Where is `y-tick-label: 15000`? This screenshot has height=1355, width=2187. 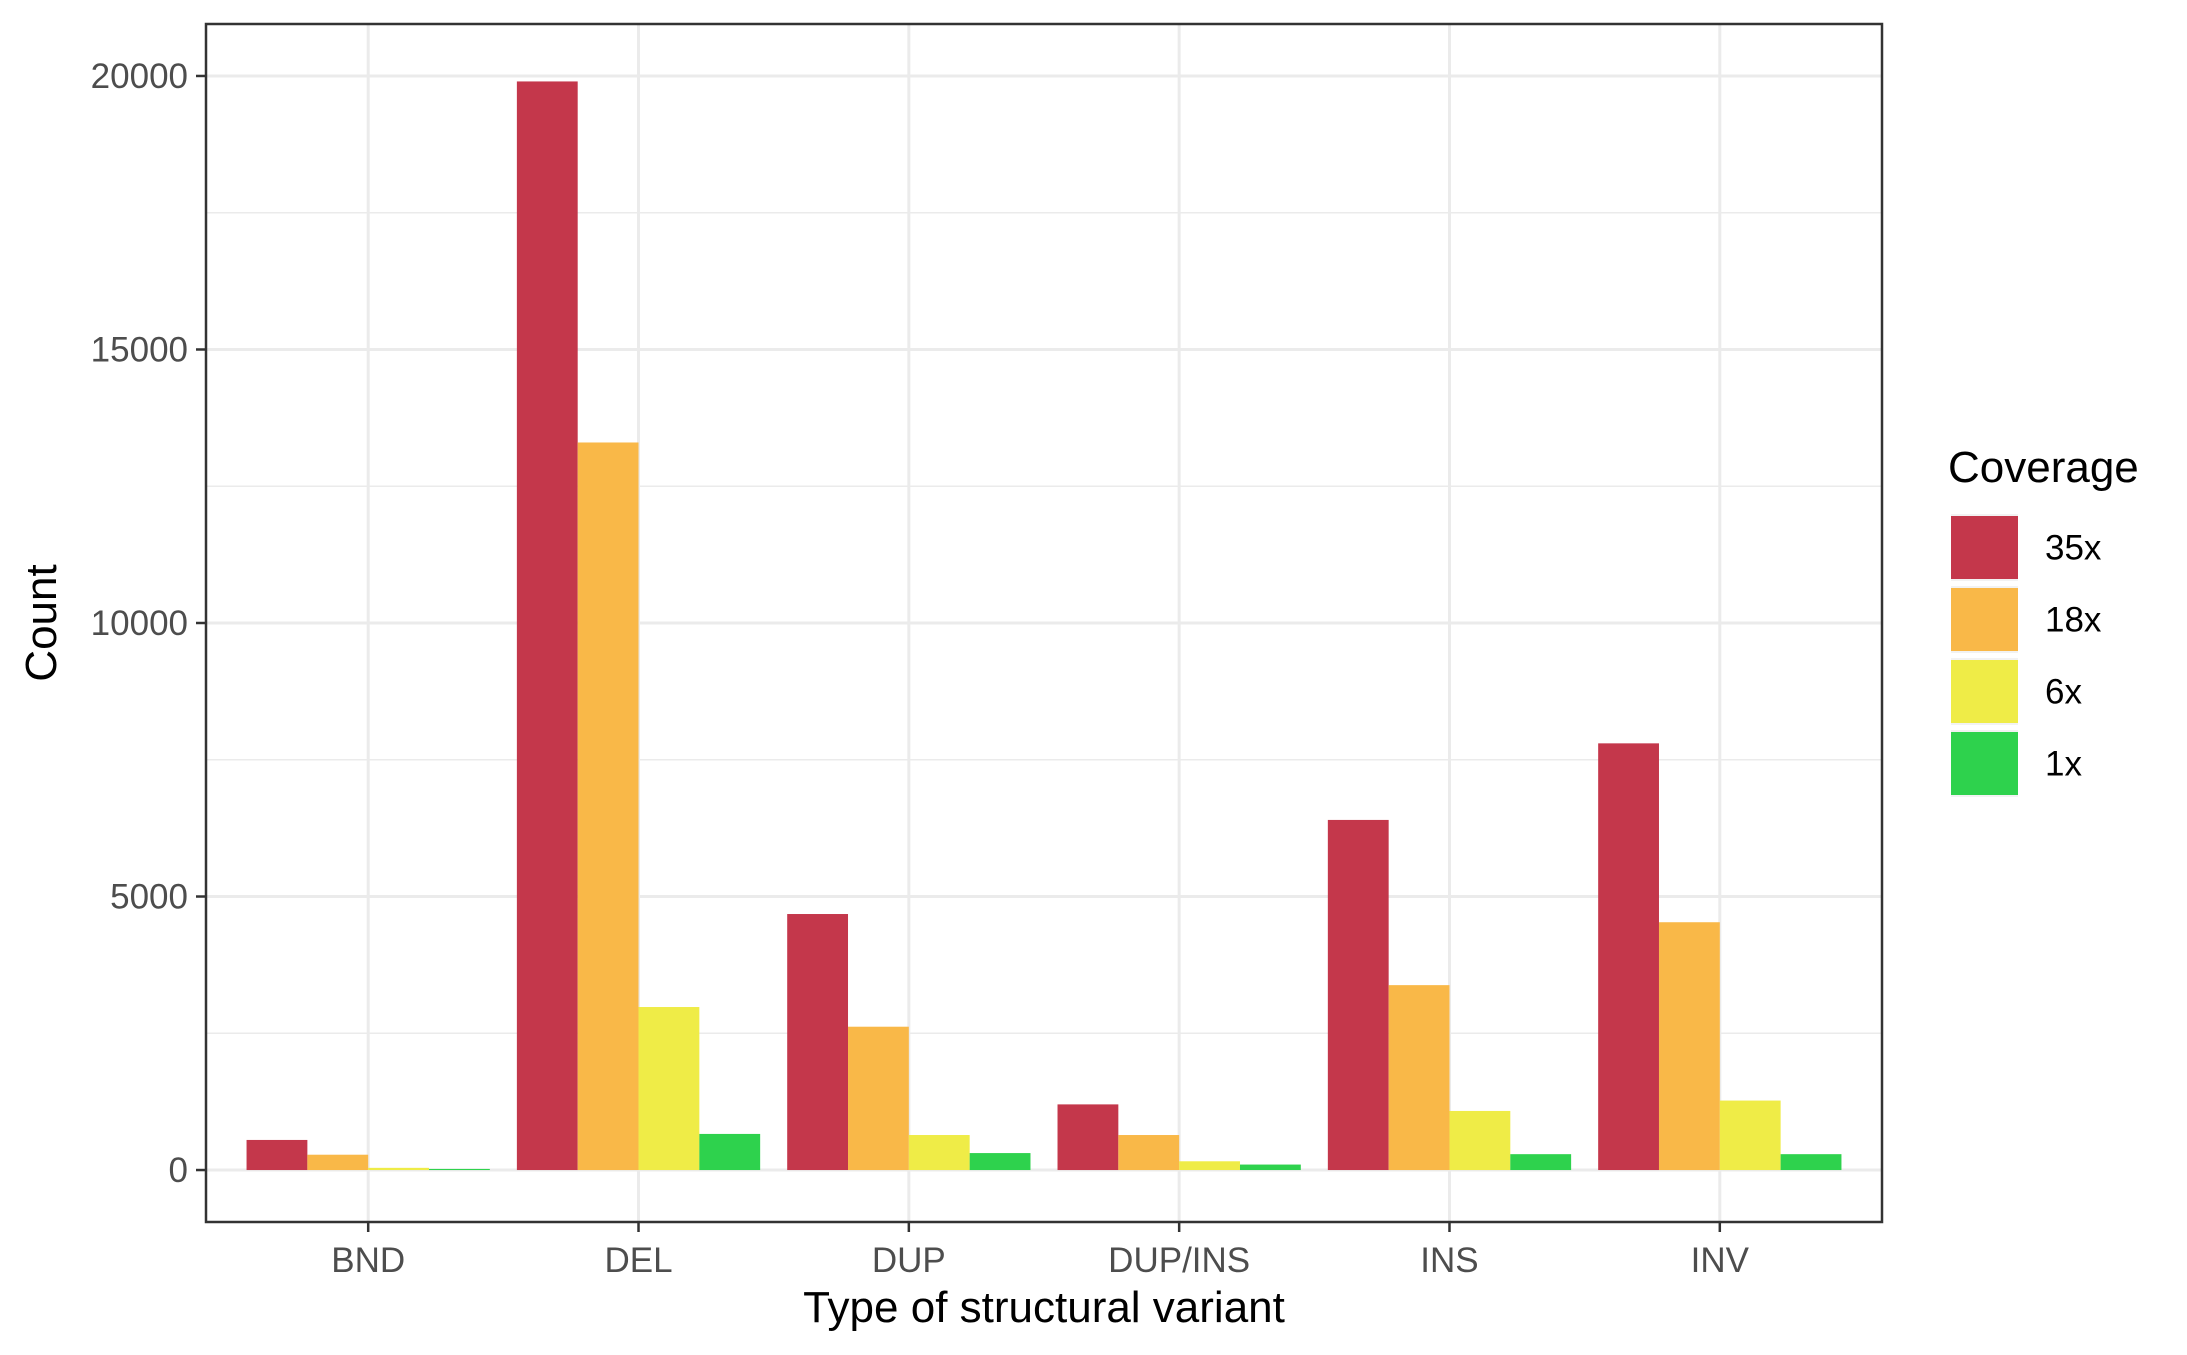
y-tick-label: 15000 is located at coordinates (139, 349).